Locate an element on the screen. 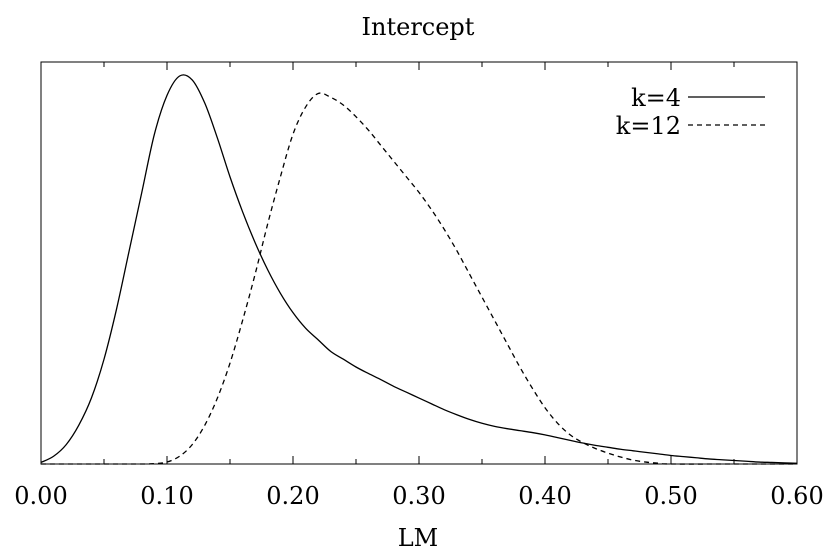  x-tick-label: 0.40 is located at coordinates (544, 496).